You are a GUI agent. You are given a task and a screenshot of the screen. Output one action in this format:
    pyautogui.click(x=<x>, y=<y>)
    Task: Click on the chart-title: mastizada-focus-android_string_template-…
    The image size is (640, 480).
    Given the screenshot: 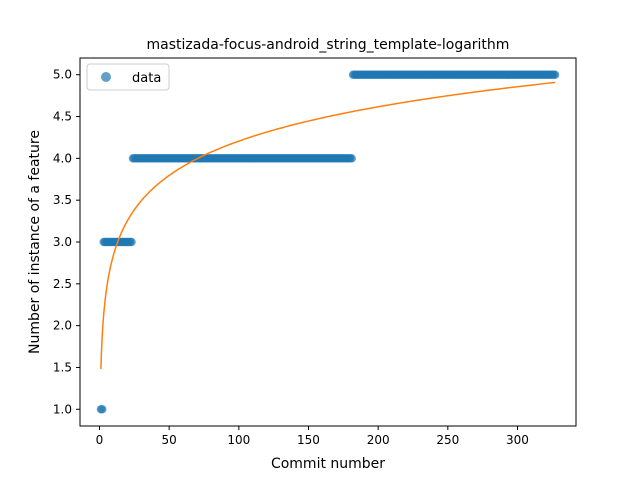 What is the action you would take?
    pyautogui.click(x=328, y=45)
    